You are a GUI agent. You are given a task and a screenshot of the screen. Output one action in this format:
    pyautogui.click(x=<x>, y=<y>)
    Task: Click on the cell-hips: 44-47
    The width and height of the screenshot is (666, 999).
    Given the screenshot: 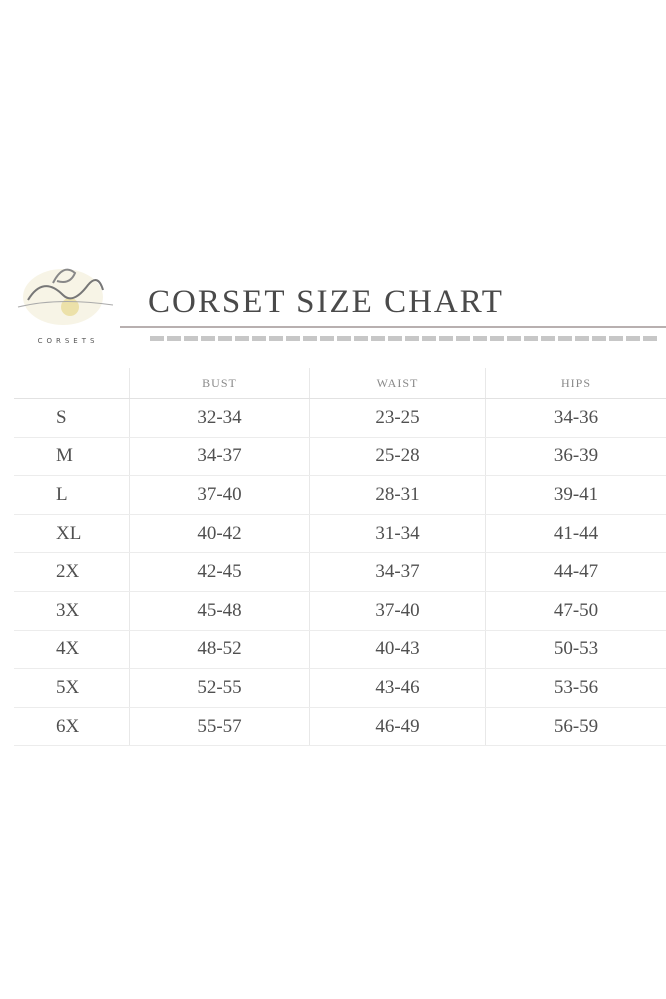 What is the action you would take?
    pyautogui.click(x=576, y=572)
    